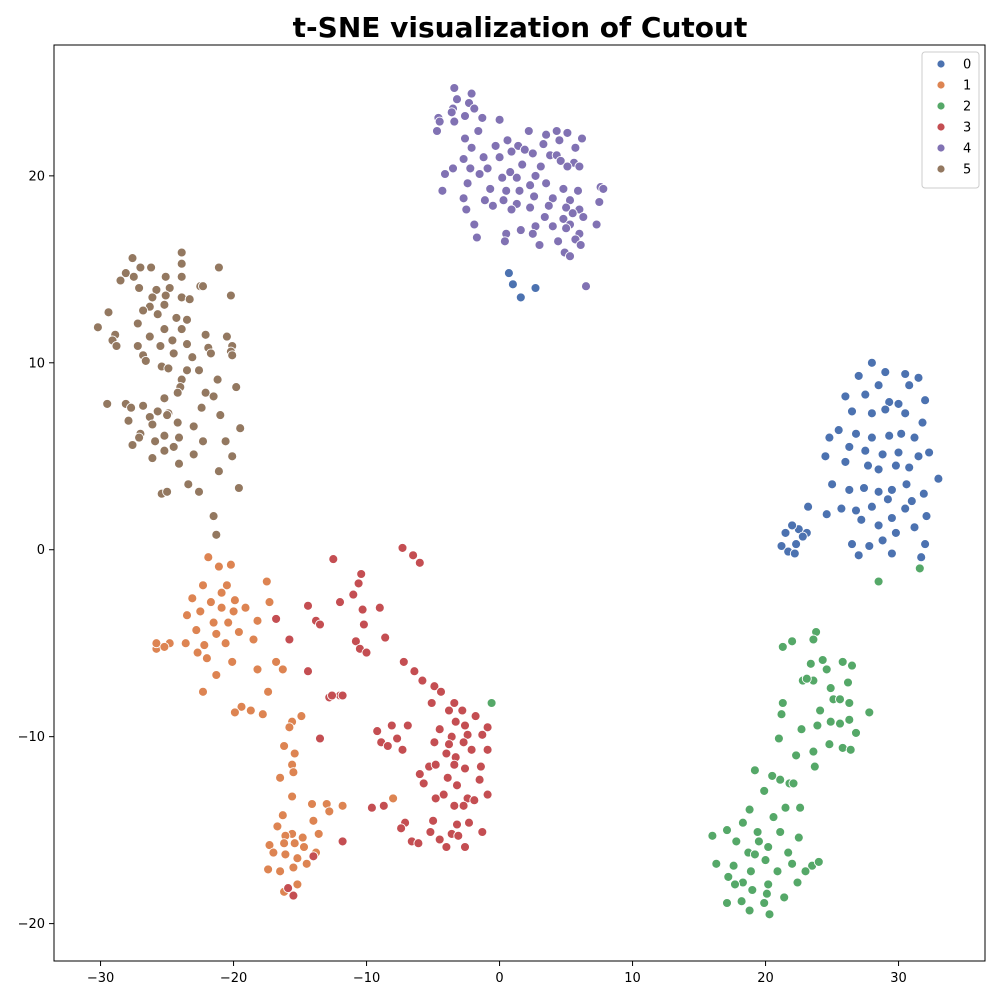  What do you see at coordinates (765, 978) in the screenshot?
I see `x-tick-label: 20` at bounding box center [765, 978].